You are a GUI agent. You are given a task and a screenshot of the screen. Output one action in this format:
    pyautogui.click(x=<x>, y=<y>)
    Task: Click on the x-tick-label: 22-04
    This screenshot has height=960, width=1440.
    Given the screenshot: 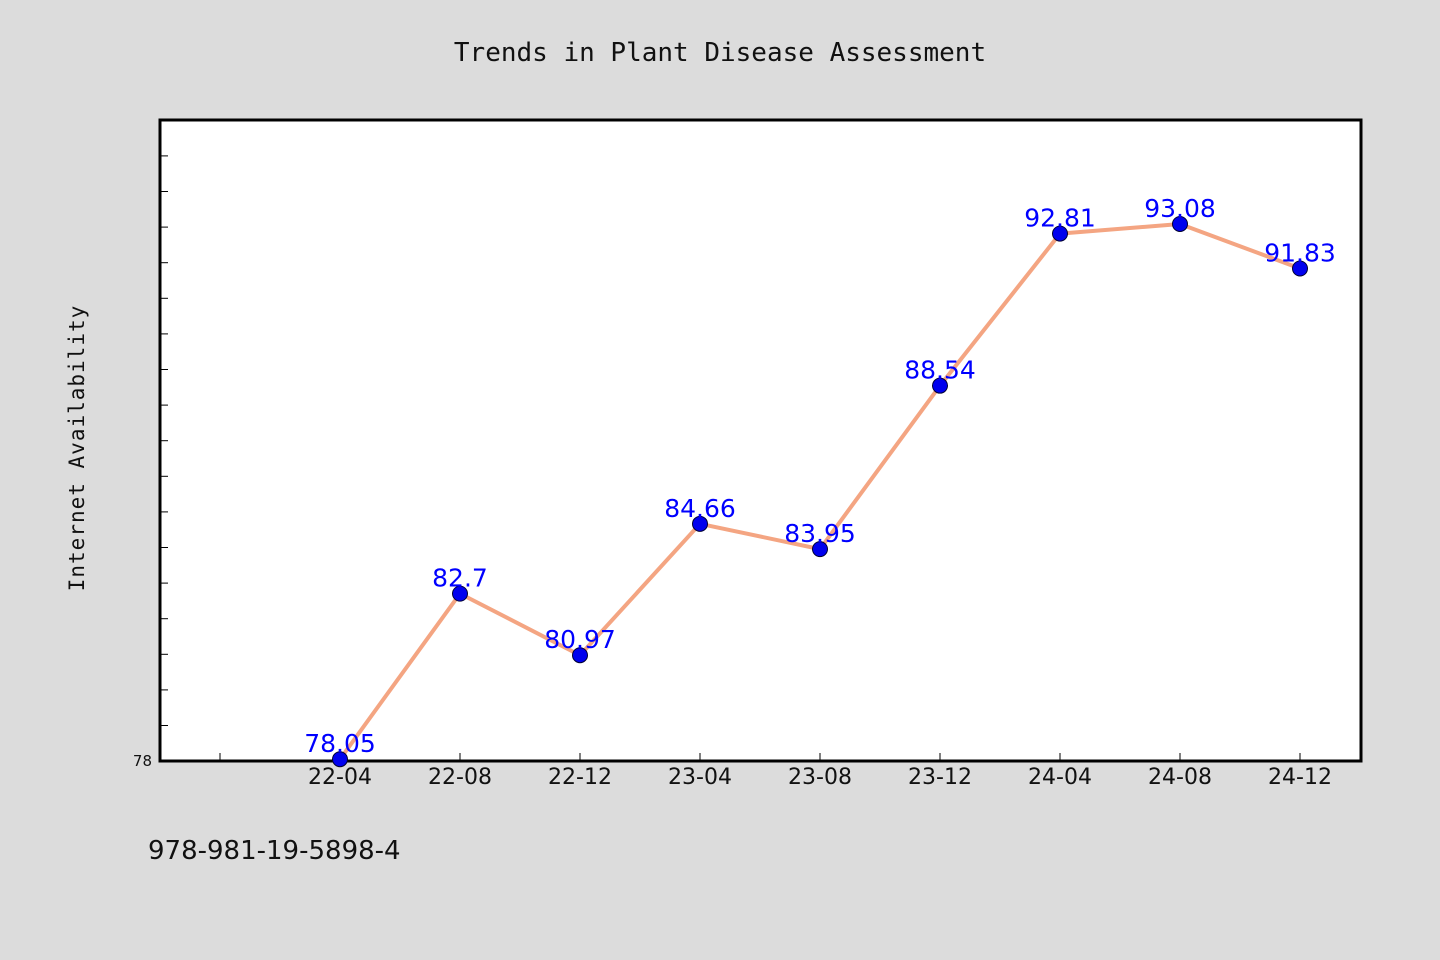 What is the action you would take?
    pyautogui.click(x=340, y=777)
    